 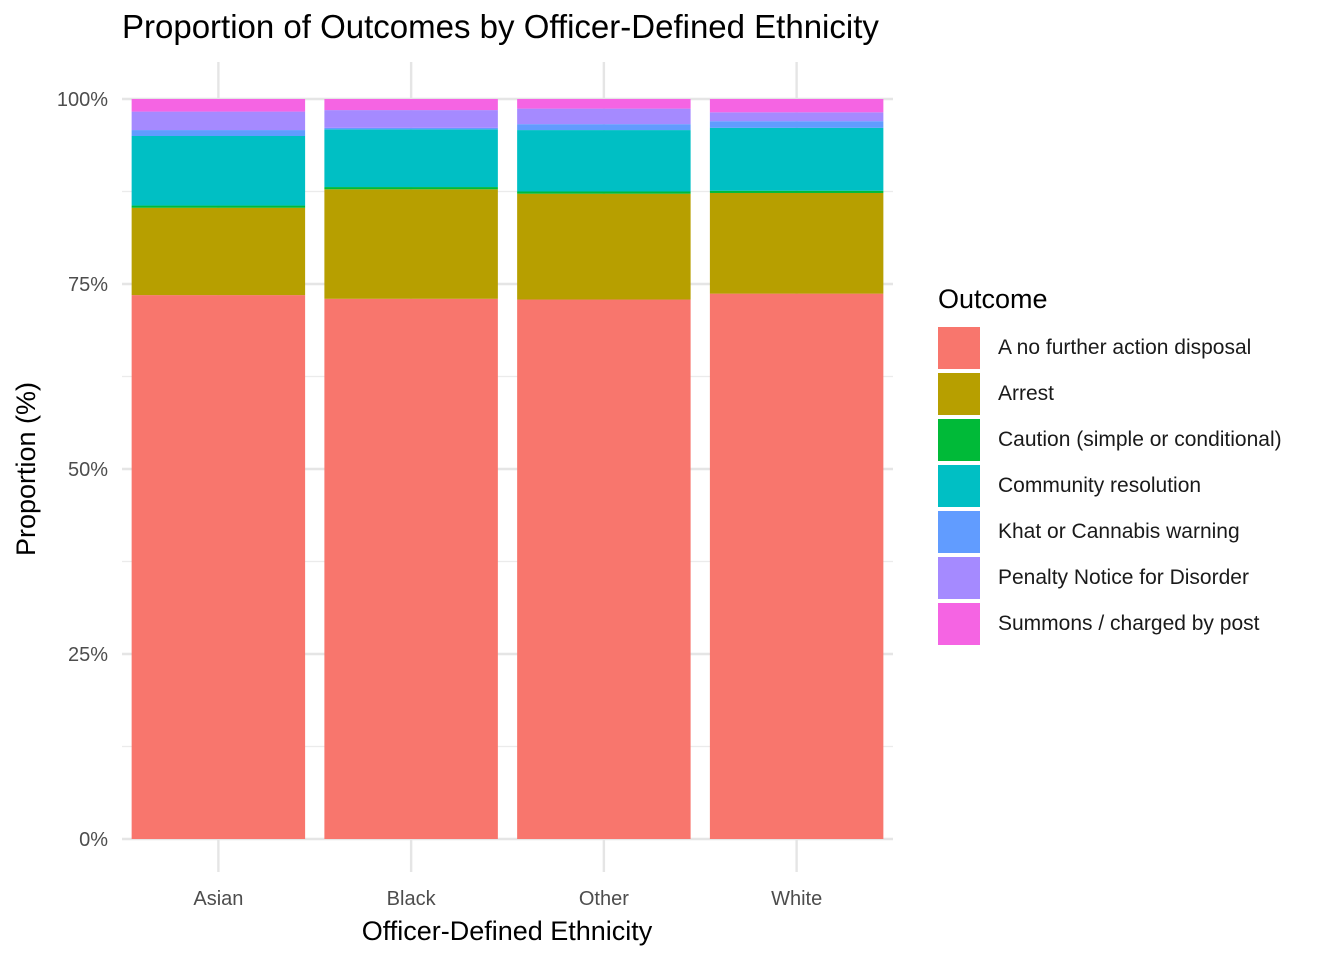 What do you see at coordinates (1123, 577) in the screenshot?
I see `legend-label: Penalty Notice for Disorder` at bounding box center [1123, 577].